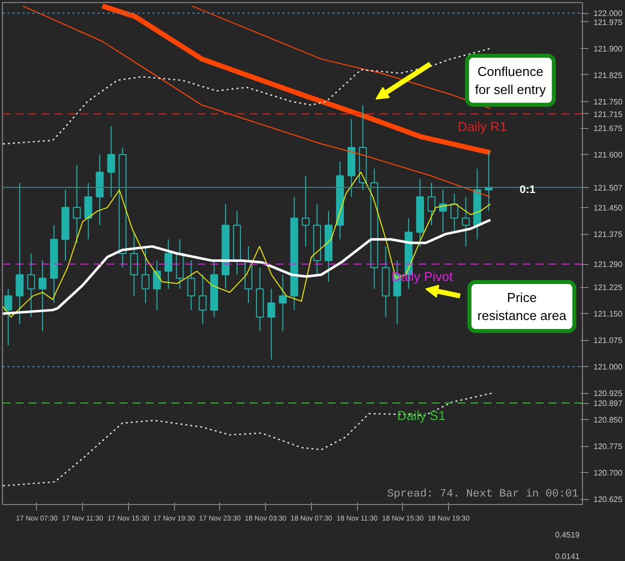  Describe the element at coordinates (421, 416) in the screenshot. I see `ref-line-label: Daily S1` at that location.